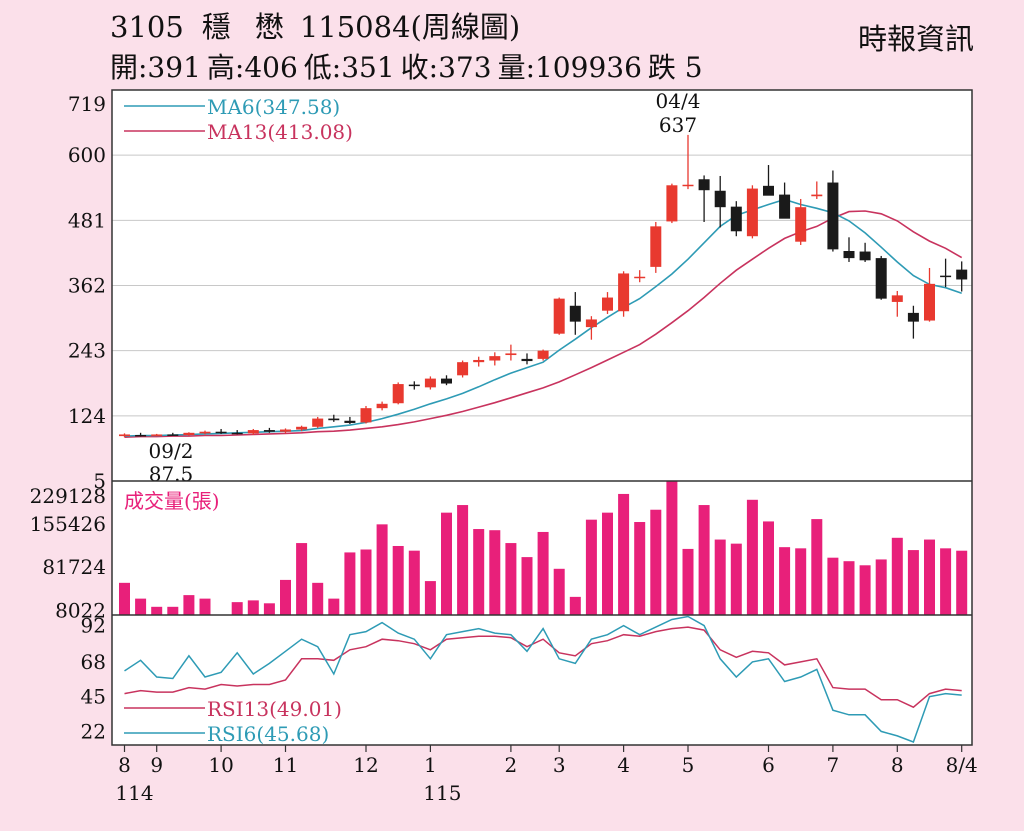 The image size is (1024, 831). I want to click on volume-tick-label: 155426, so click(68, 524).